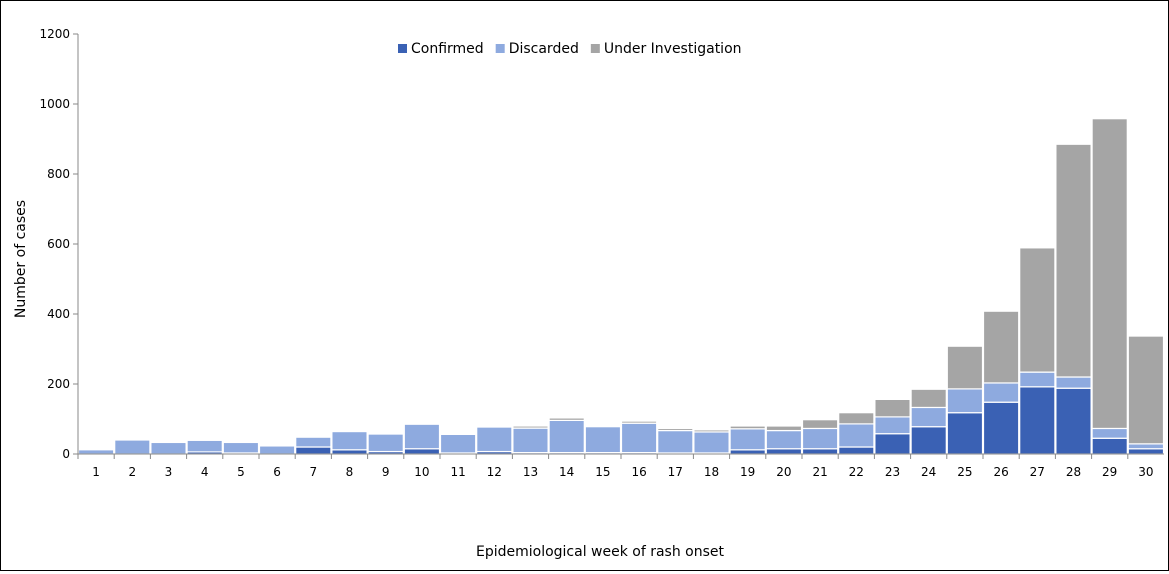  I want to click on x-tick-label: 1, so click(96, 472).